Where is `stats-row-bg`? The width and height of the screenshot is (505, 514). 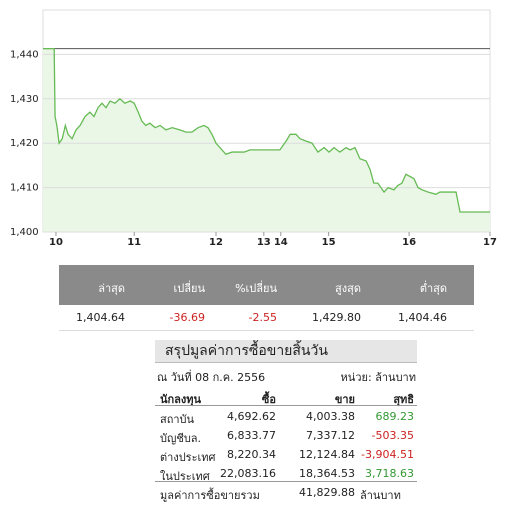 stats-row-bg is located at coordinates (266, 318).